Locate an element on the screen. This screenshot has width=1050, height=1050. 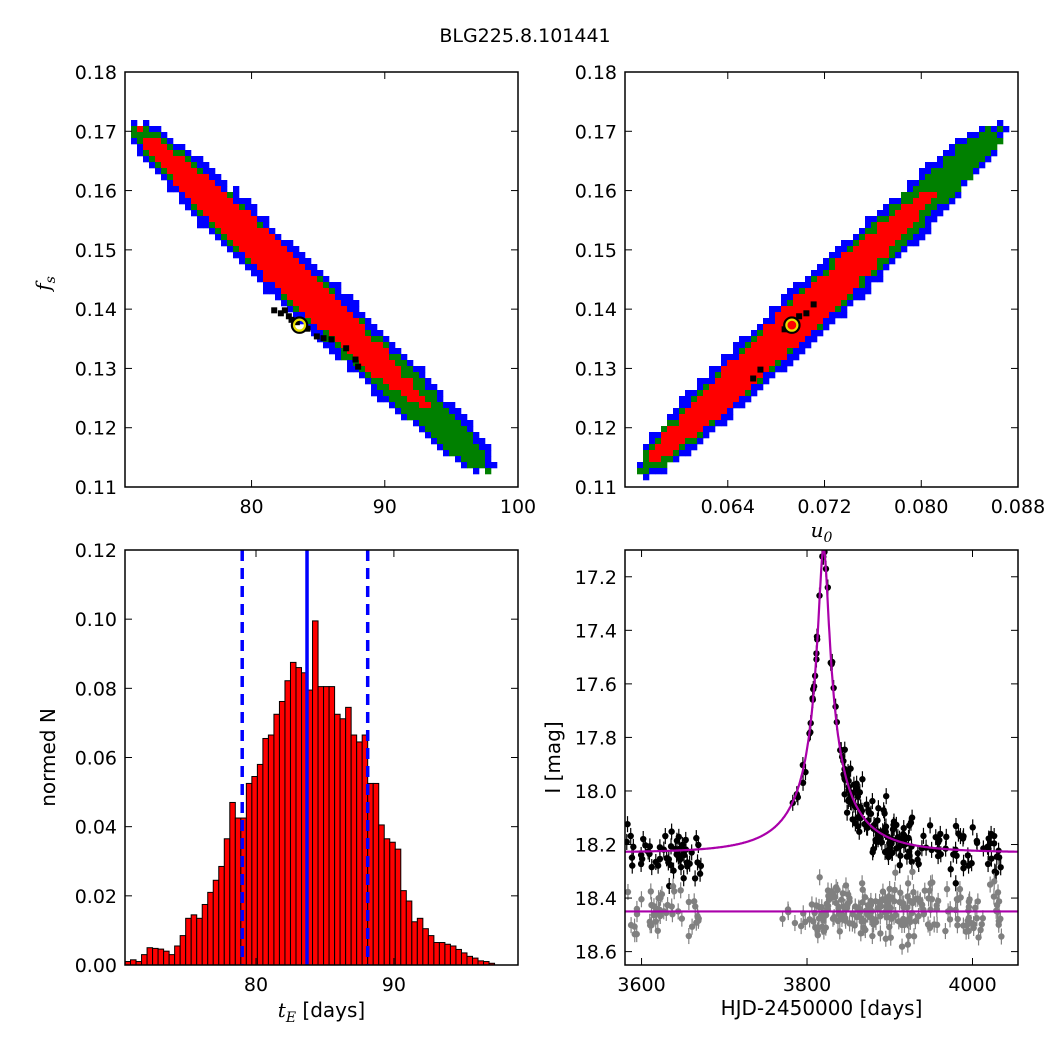
y-axis-label: normed N is located at coordinates (48, 757).